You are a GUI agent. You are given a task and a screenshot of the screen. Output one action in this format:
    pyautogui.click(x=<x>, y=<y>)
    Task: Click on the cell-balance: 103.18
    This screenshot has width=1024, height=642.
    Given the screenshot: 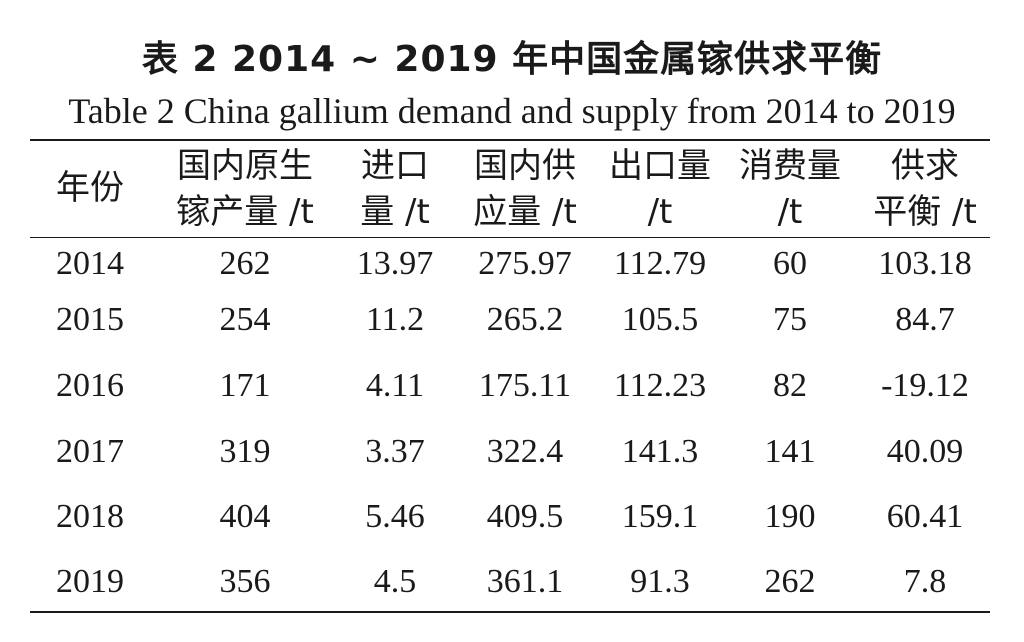 What is the action you would take?
    pyautogui.click(x=925, y=263)
    